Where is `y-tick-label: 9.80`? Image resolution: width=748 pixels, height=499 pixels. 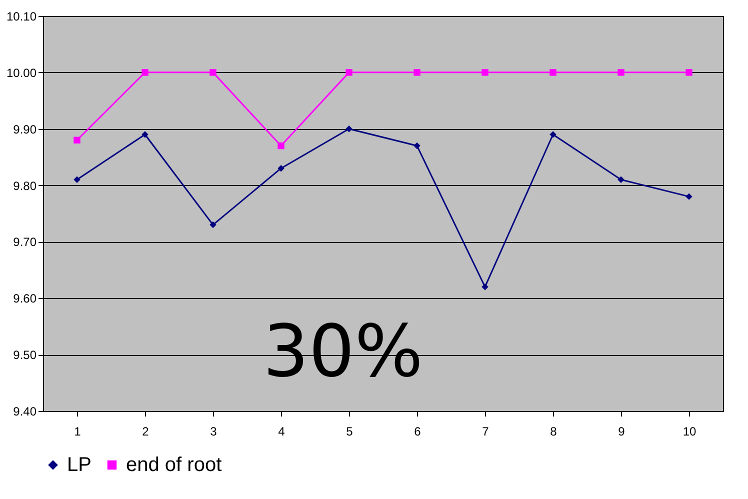
y-tick-label: 9.80 is located at coordinates (25, 185).